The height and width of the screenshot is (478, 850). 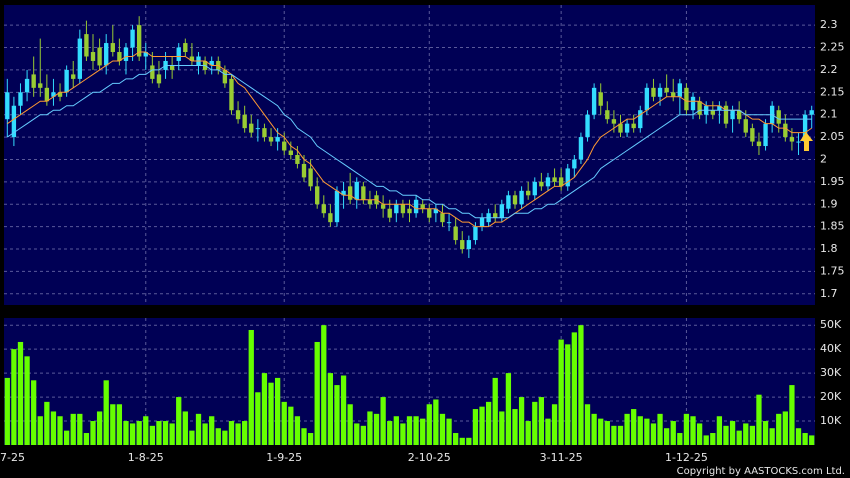 What do you see at coordinates (831, 372) in the screenshot?
I see `y-tick-label: 30K` at bounding box center [831, 372].